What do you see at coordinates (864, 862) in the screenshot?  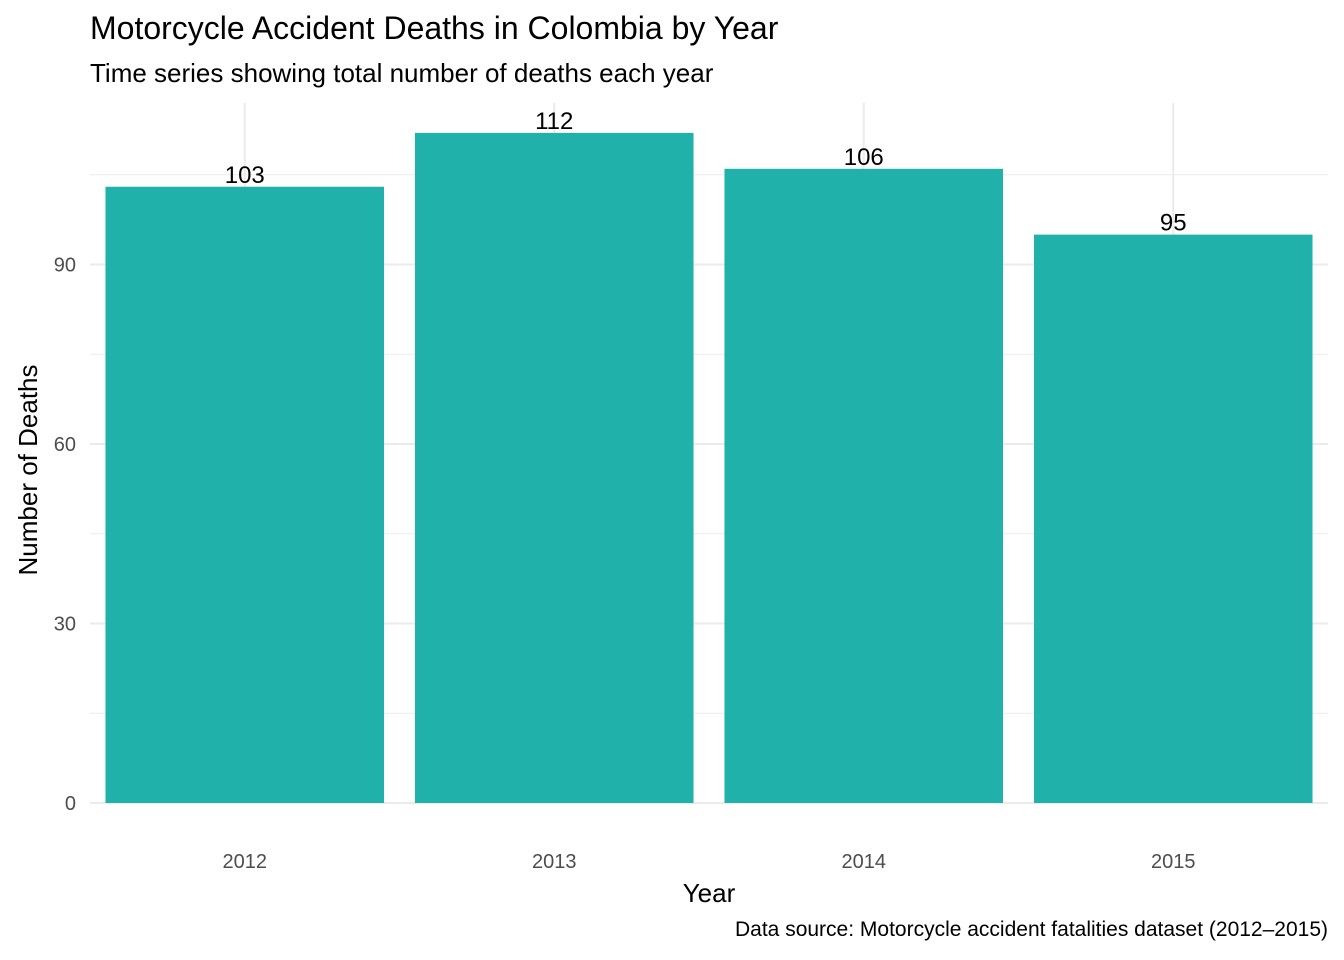 I see `x-tick-label: 2014` at bounding box center [864, 862].